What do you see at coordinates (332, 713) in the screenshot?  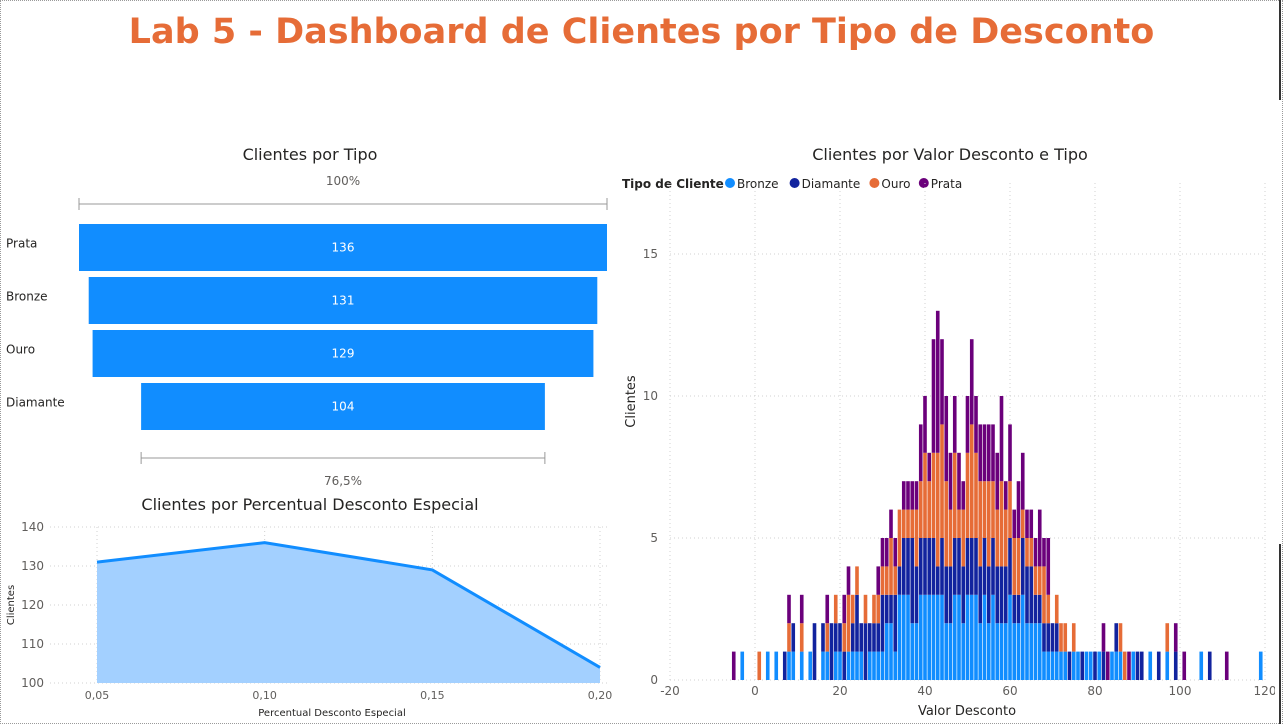 I see `area-x-axis-title: Percentual Desconto Especial` at bounding box center [332, 713].